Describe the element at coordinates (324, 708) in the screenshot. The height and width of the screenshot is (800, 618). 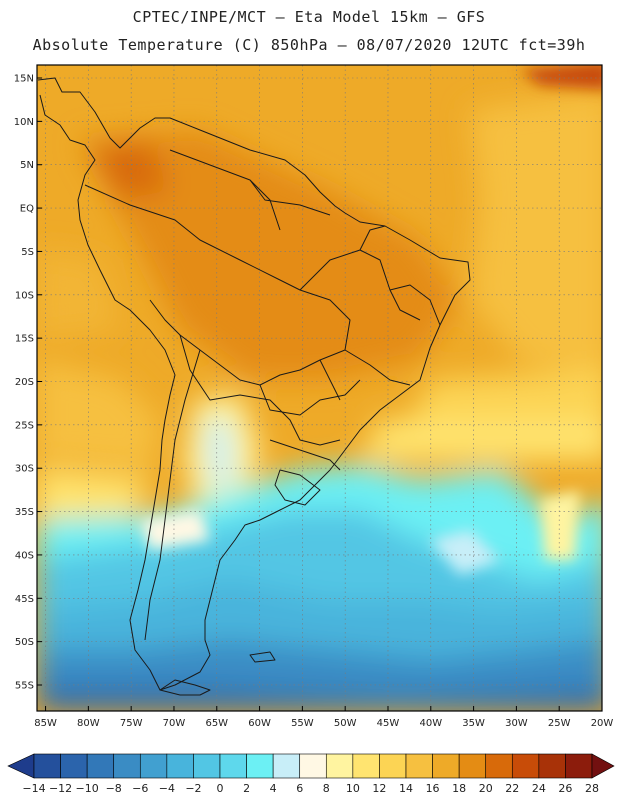
I see `longitude-ticks` at that location.